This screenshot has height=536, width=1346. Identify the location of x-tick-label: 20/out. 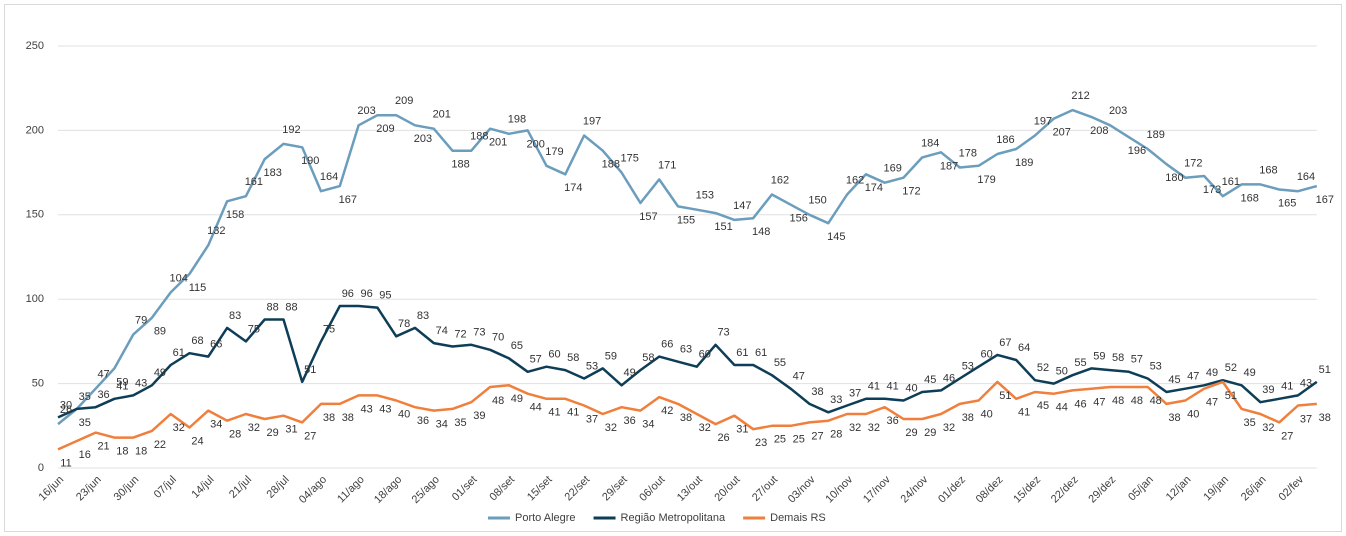
(727, 489).